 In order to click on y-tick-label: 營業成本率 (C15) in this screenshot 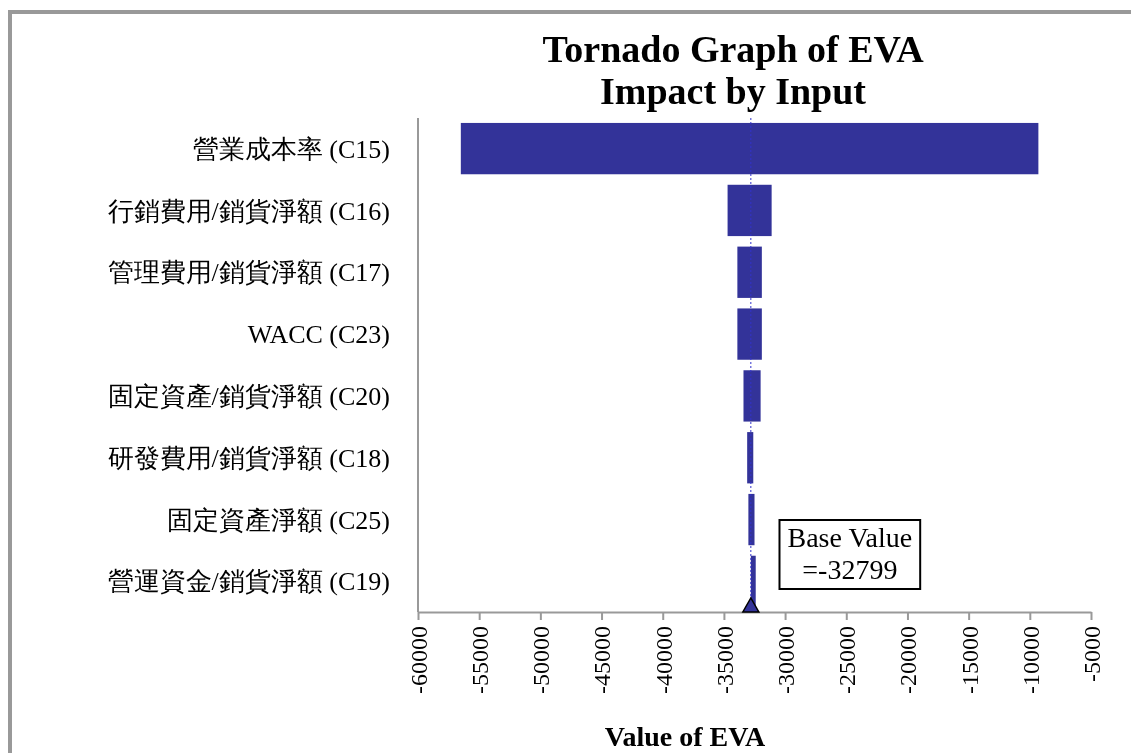, I will do `click(291, 149)`.